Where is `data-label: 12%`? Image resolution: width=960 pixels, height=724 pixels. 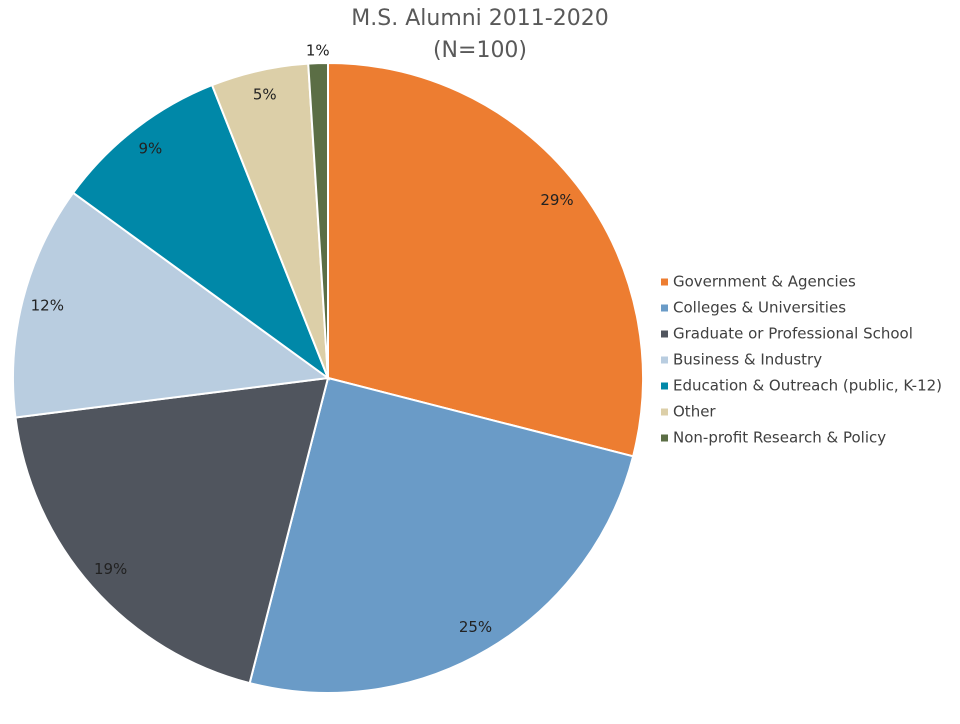 data-label: 12% is located at coordinates (47, 305).